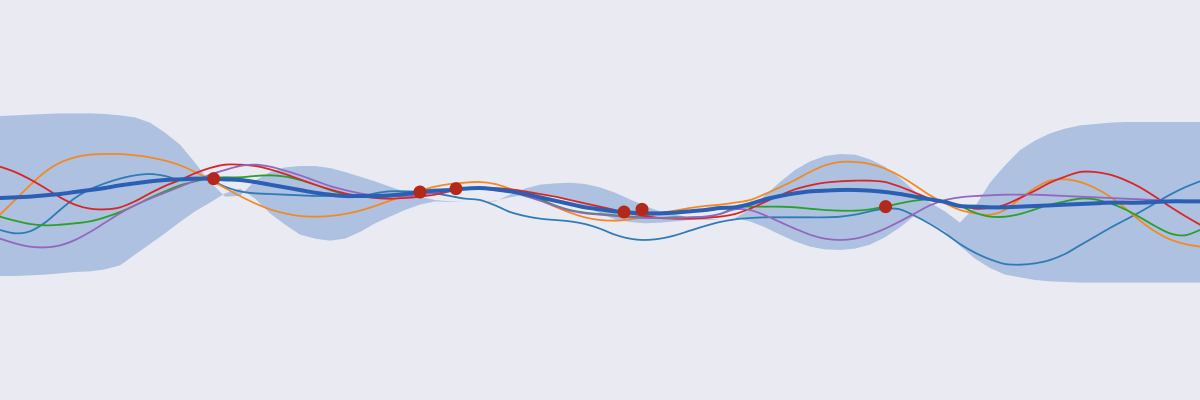 This screenshot has height=400, width=1200. I want to click on observation-points-layer, so click(550, 195).